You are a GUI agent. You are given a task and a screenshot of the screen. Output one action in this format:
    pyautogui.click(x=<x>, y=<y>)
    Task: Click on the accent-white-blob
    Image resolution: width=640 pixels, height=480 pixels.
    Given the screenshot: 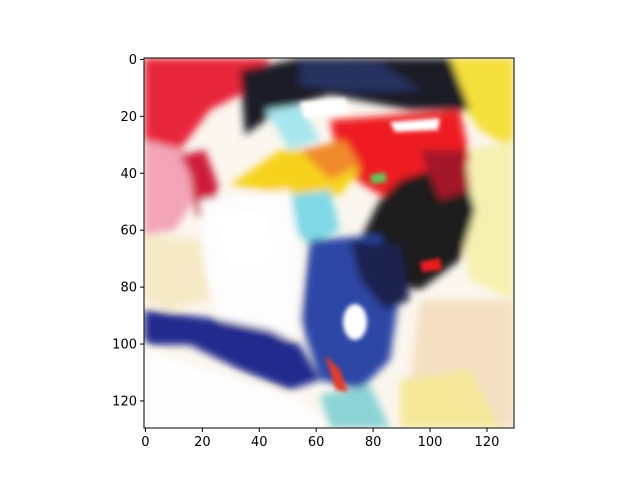 What is the action you would take?
    pyautogui.click(x=245, y=240)
    